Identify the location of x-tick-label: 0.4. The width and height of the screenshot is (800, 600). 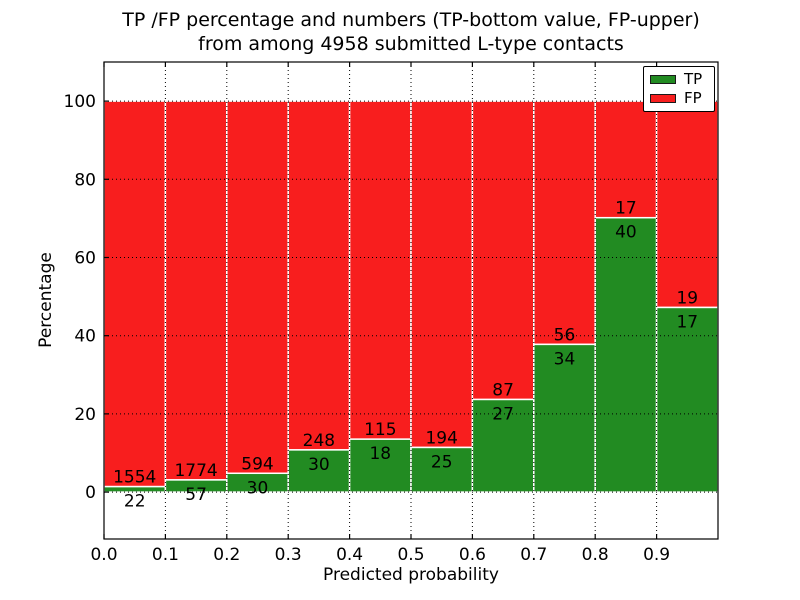
(349, 555).